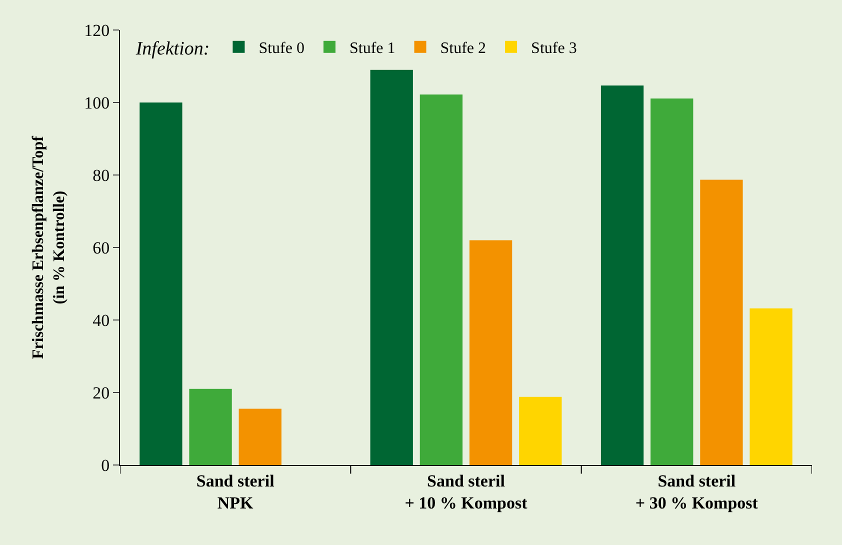 This screenshot has height=545, width=842. What do you see at coordinates (281, 49) in the screenshot?
I see `legend-label: Stufe 0` at bounding box center [281, 49].